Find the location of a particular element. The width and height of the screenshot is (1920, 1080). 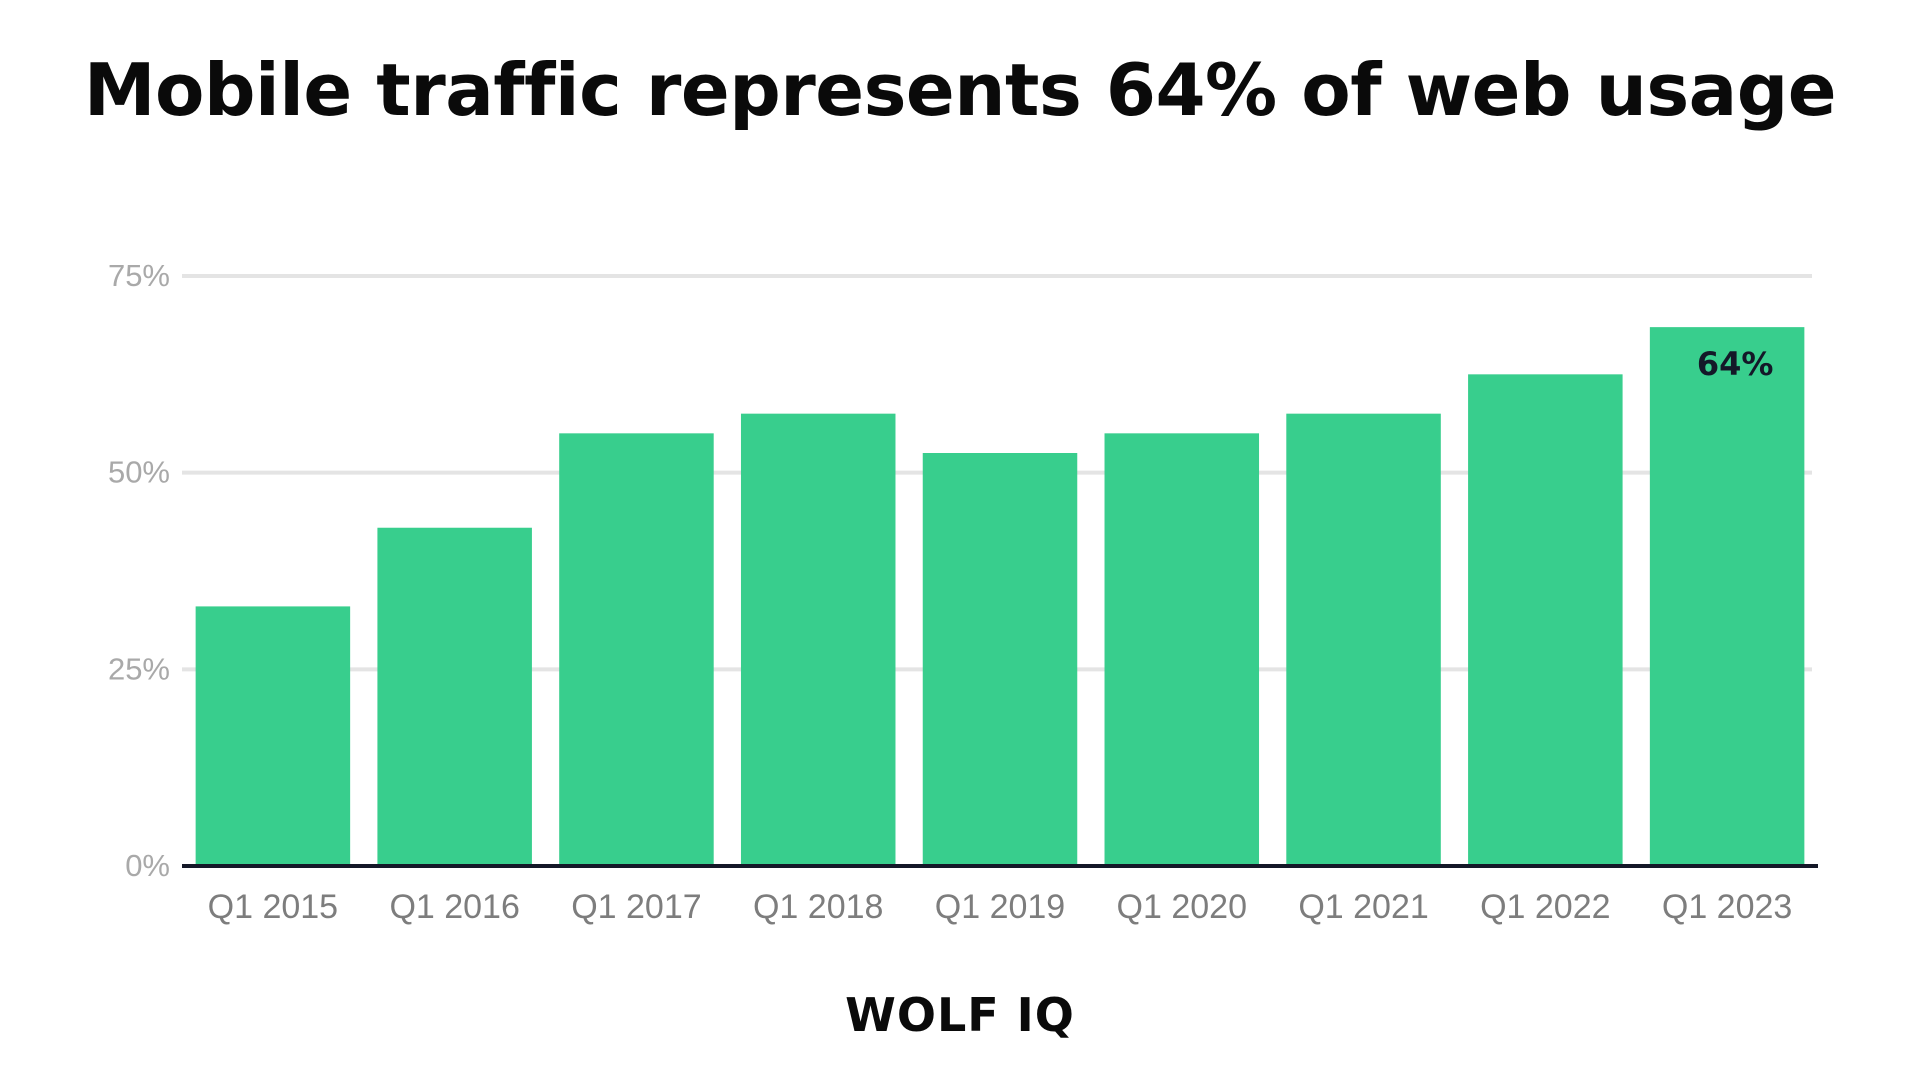

x-tick-label: Q1 2018 is located at coordinates (818, 907).